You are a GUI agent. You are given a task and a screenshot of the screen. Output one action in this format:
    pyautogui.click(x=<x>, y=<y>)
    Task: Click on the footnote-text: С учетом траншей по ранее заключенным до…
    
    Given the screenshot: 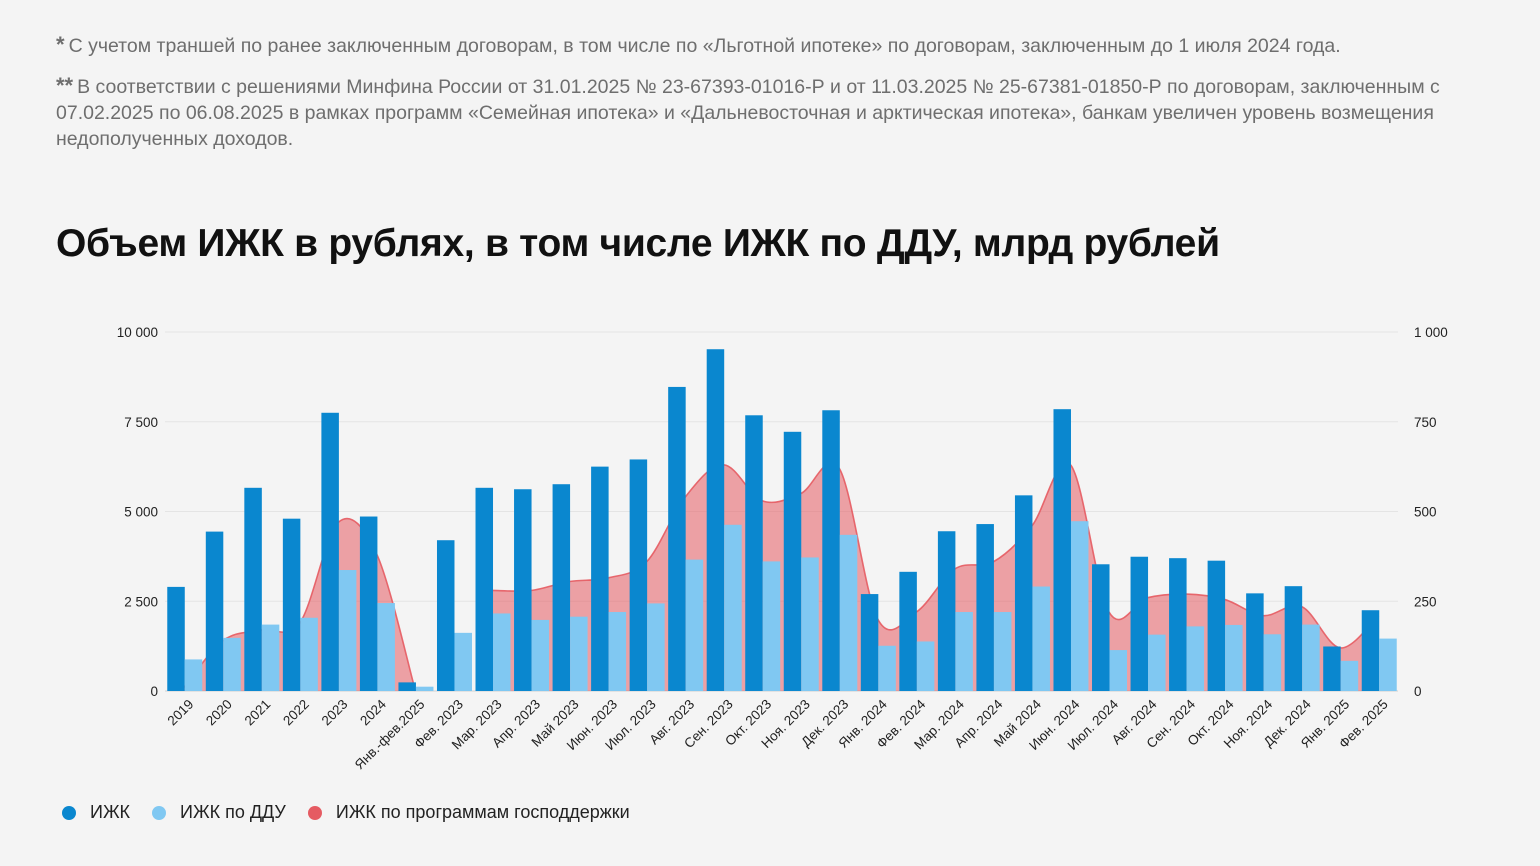 What is the action you would take?
    pyautogui.click(x=704, y=46)
    